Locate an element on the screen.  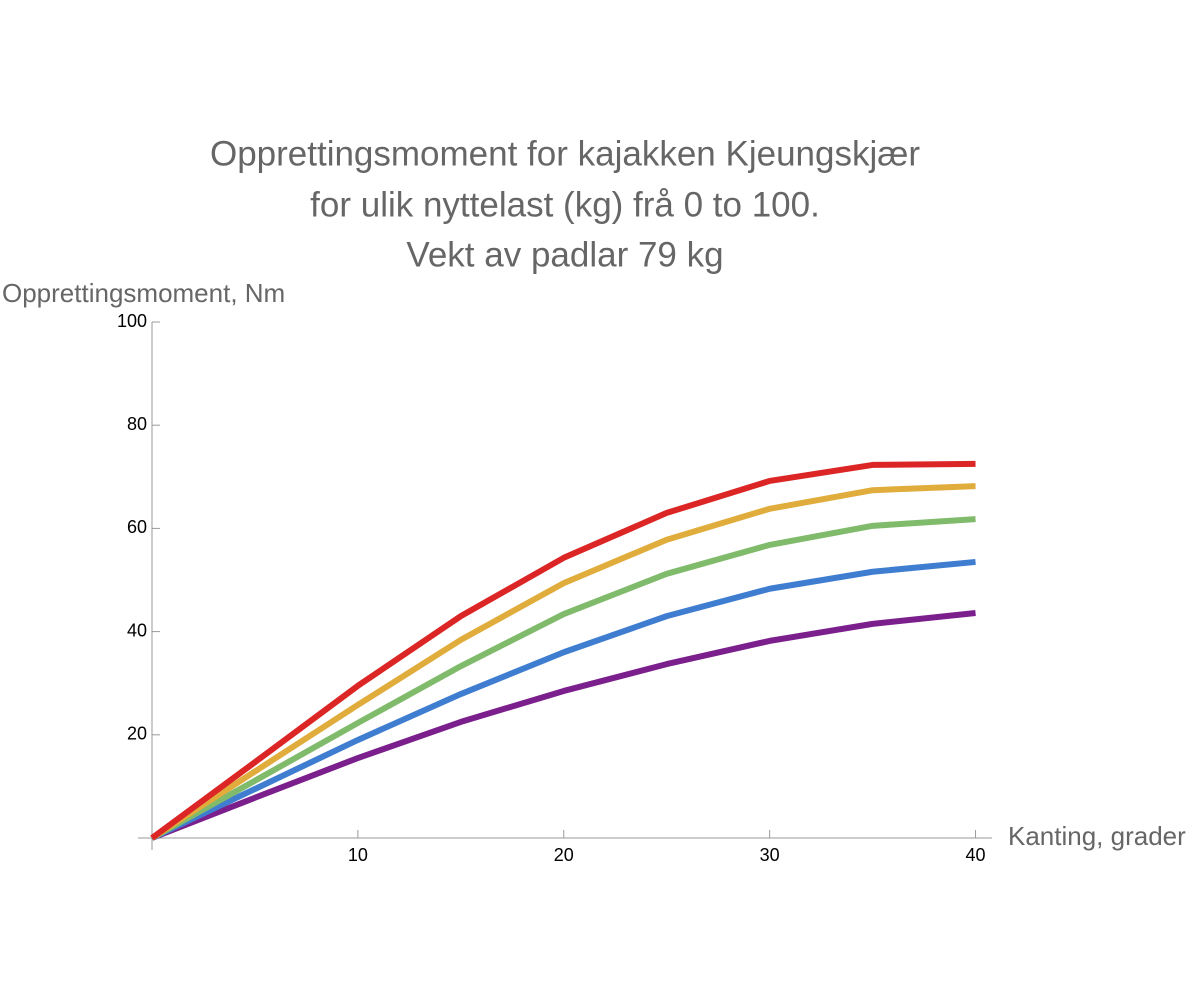
x-tick-label: 40 is located at coordinates (976, 855).